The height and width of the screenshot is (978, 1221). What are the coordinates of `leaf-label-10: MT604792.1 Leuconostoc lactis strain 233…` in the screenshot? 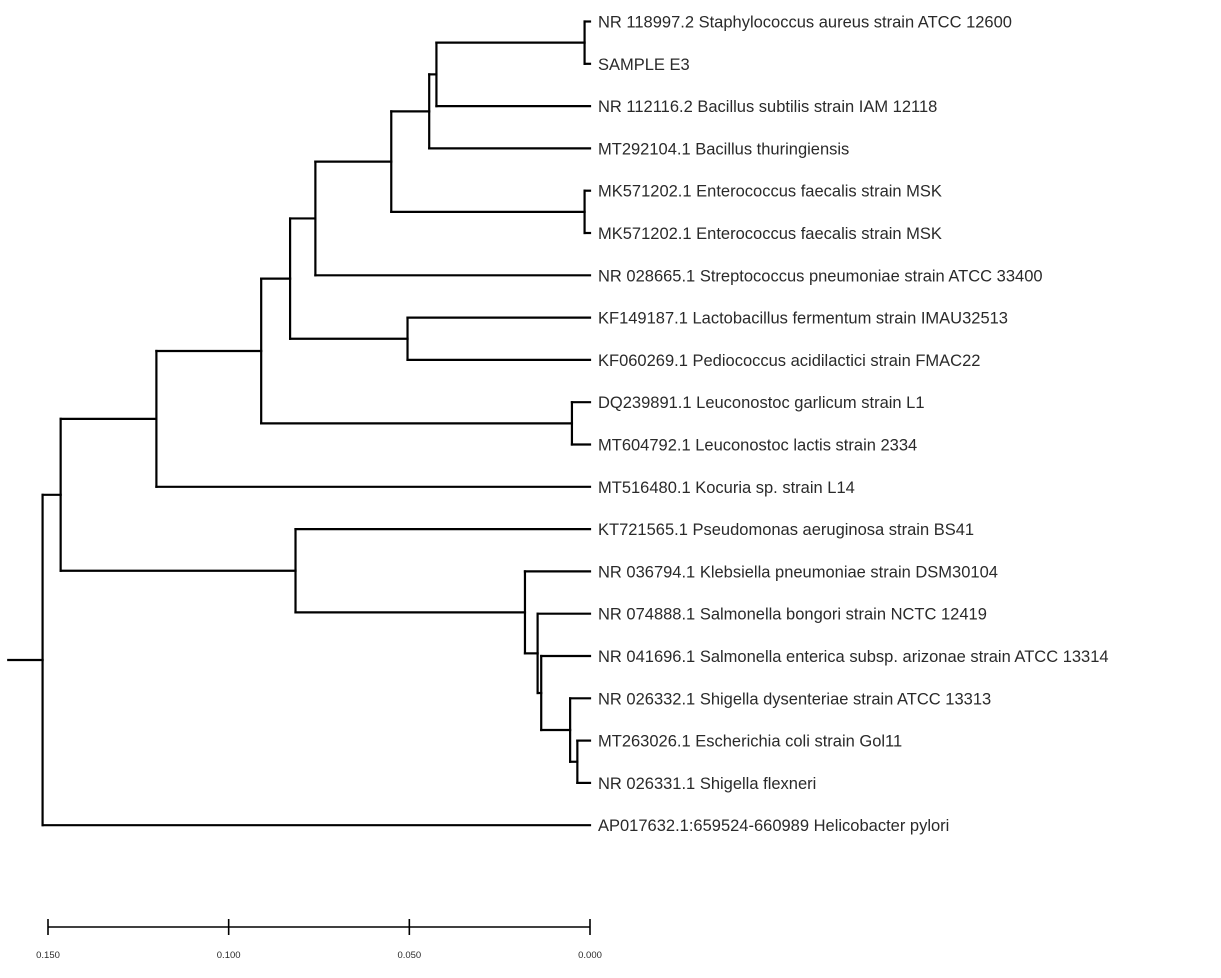 It's located at (757, 446).